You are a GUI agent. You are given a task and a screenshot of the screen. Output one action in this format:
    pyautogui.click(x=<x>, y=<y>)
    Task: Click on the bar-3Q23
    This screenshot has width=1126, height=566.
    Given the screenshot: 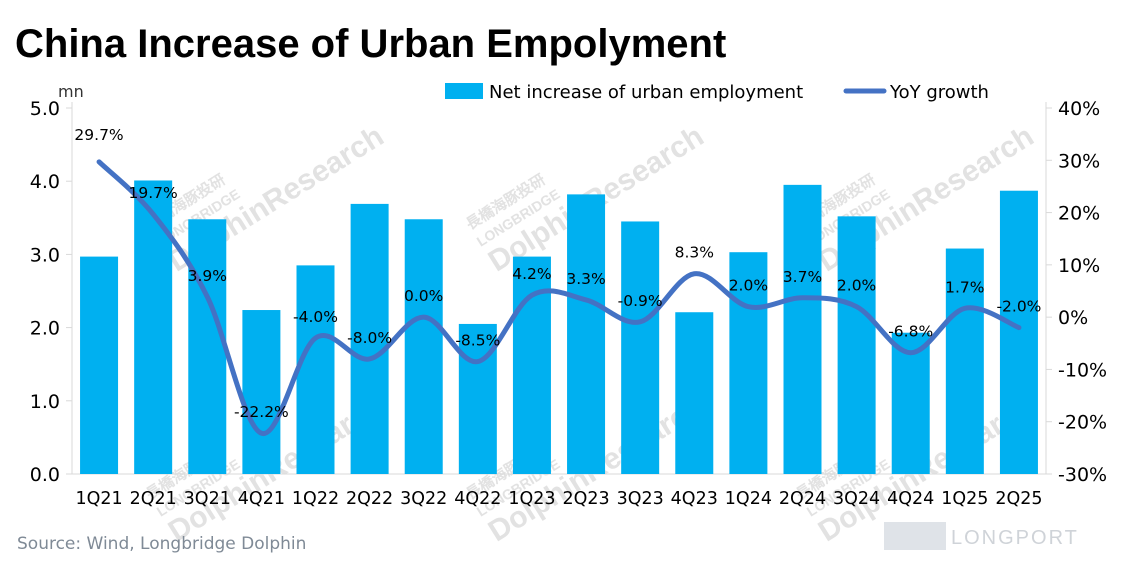 What is the action you would take?
    pyautogui.click(x=640, y=347)
    